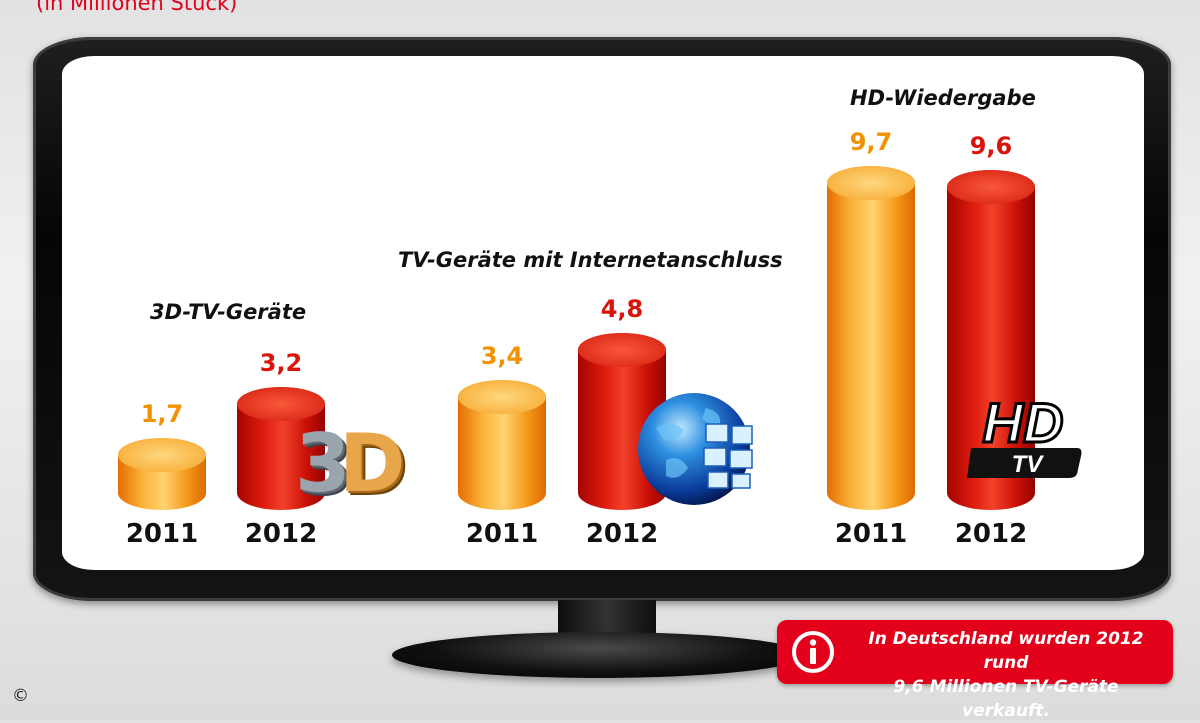 The width and height of the screenshot is (1200, 723). I want to click on year-label-internet-2011: 2011, so click(502, 534).